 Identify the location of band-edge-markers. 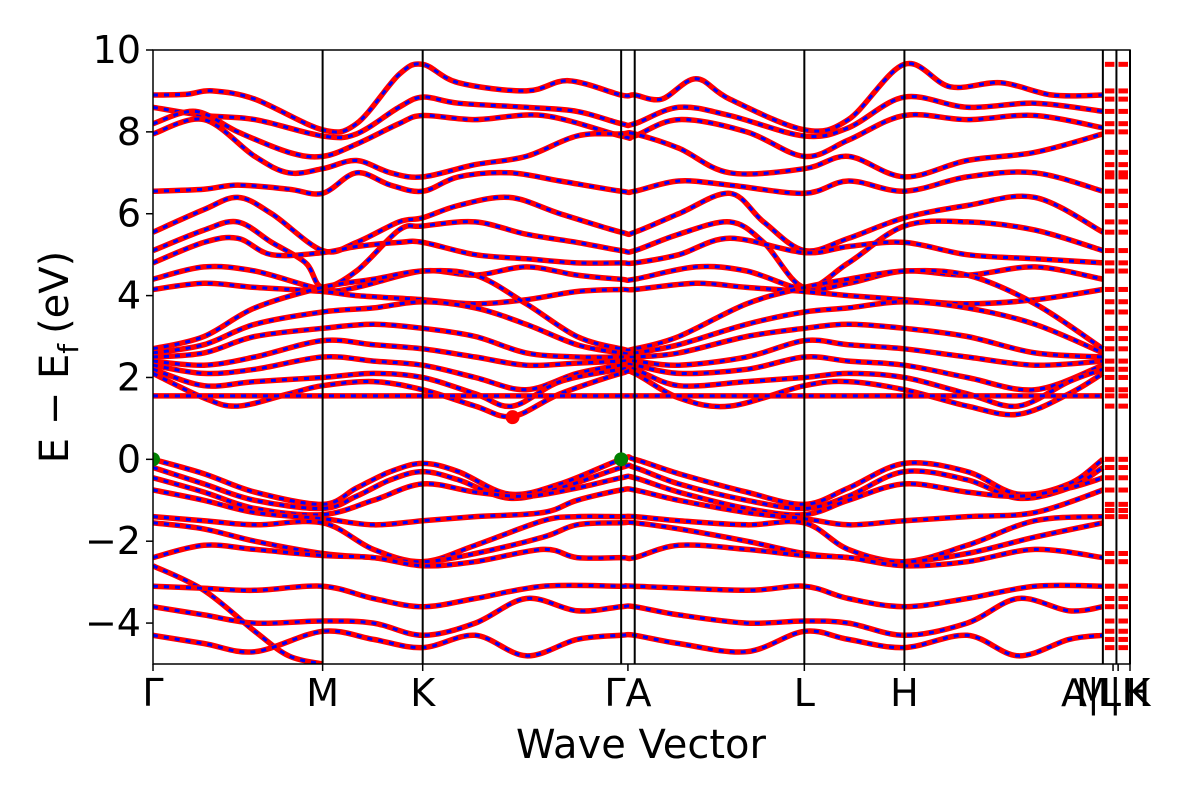
(391, 438).